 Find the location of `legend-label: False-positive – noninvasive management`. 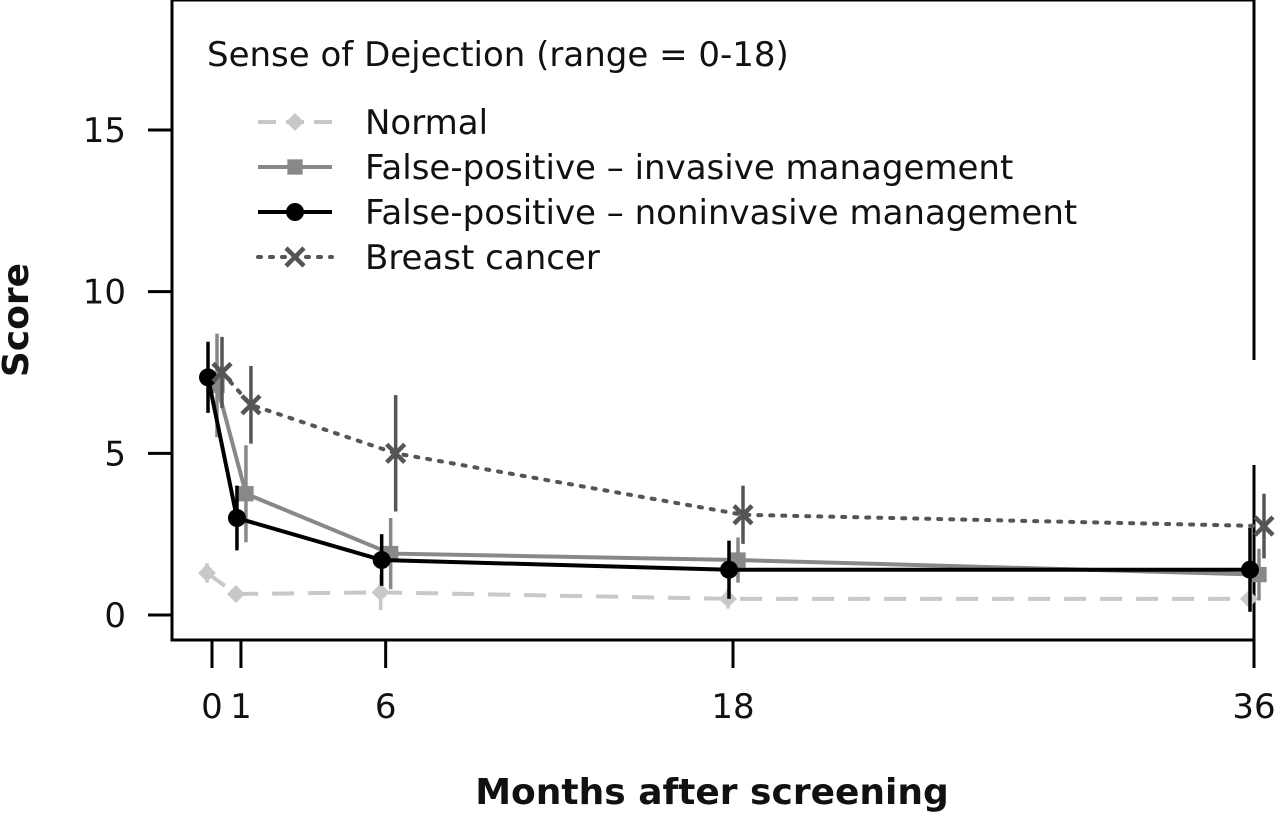

legend-label: False-positive – noninvasive management is located at coordinates (721, 213).